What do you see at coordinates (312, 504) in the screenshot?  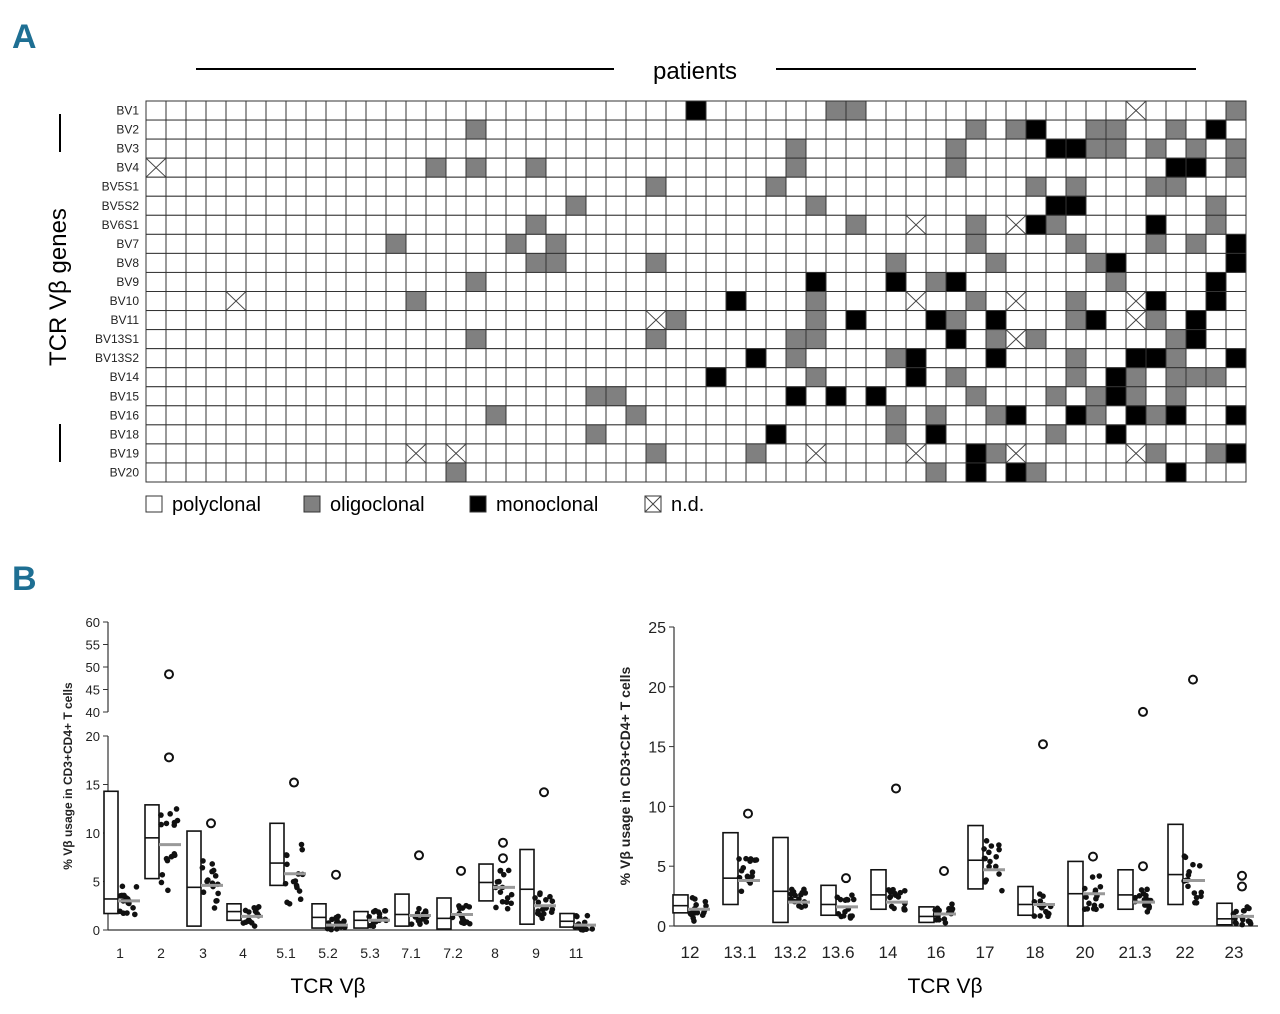 I see `legend-swatch-oligoclonal` at bounding box center [312, 504].